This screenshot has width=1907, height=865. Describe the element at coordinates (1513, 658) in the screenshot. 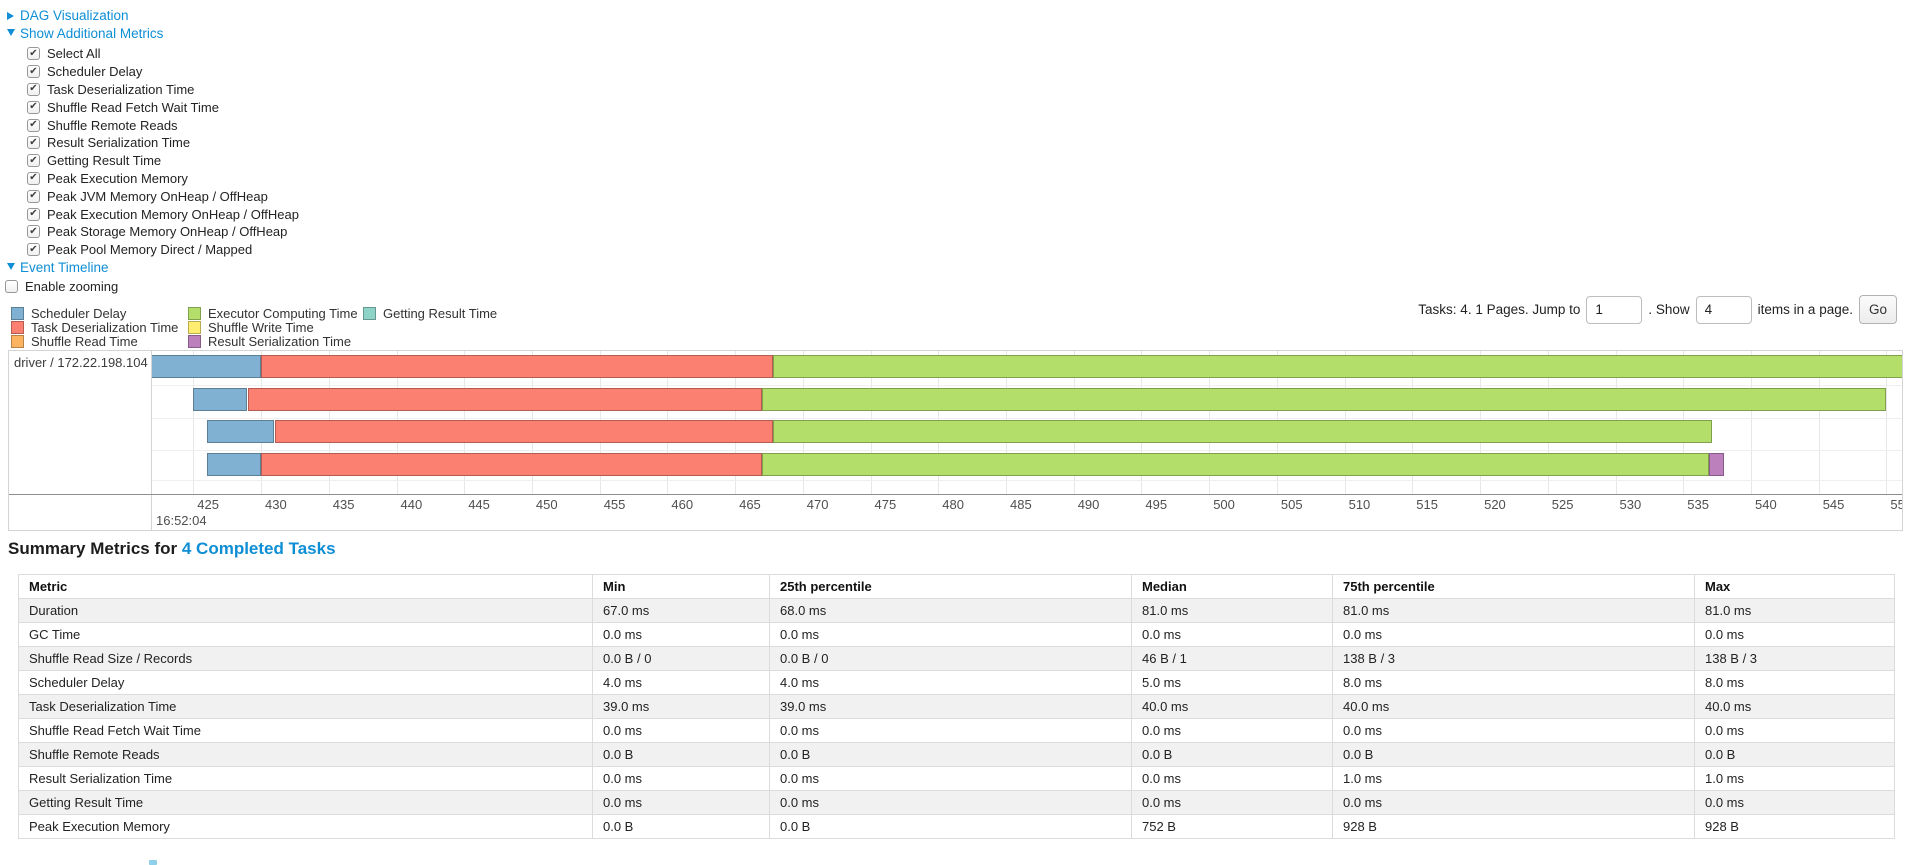

I see `value-cell: 138 B / 3` at that location.